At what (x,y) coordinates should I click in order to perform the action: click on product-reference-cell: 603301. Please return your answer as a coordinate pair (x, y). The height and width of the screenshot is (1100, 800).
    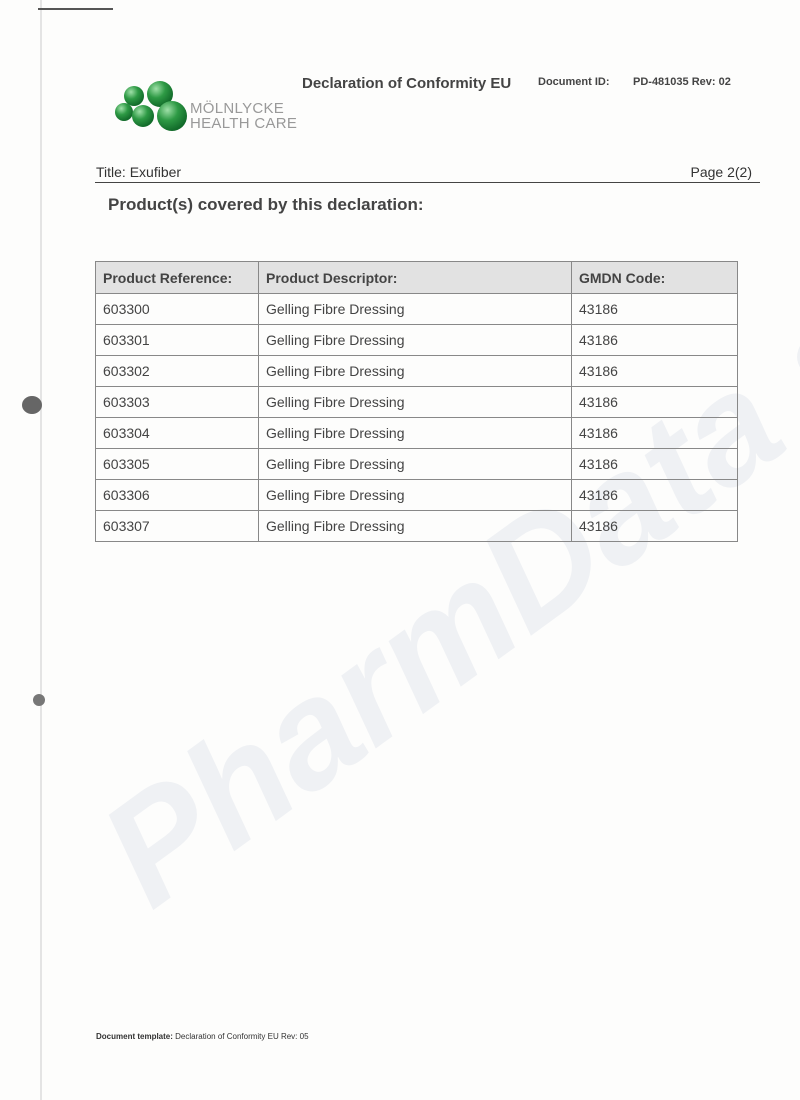
    Looking at the image, I should click on (177, 340).